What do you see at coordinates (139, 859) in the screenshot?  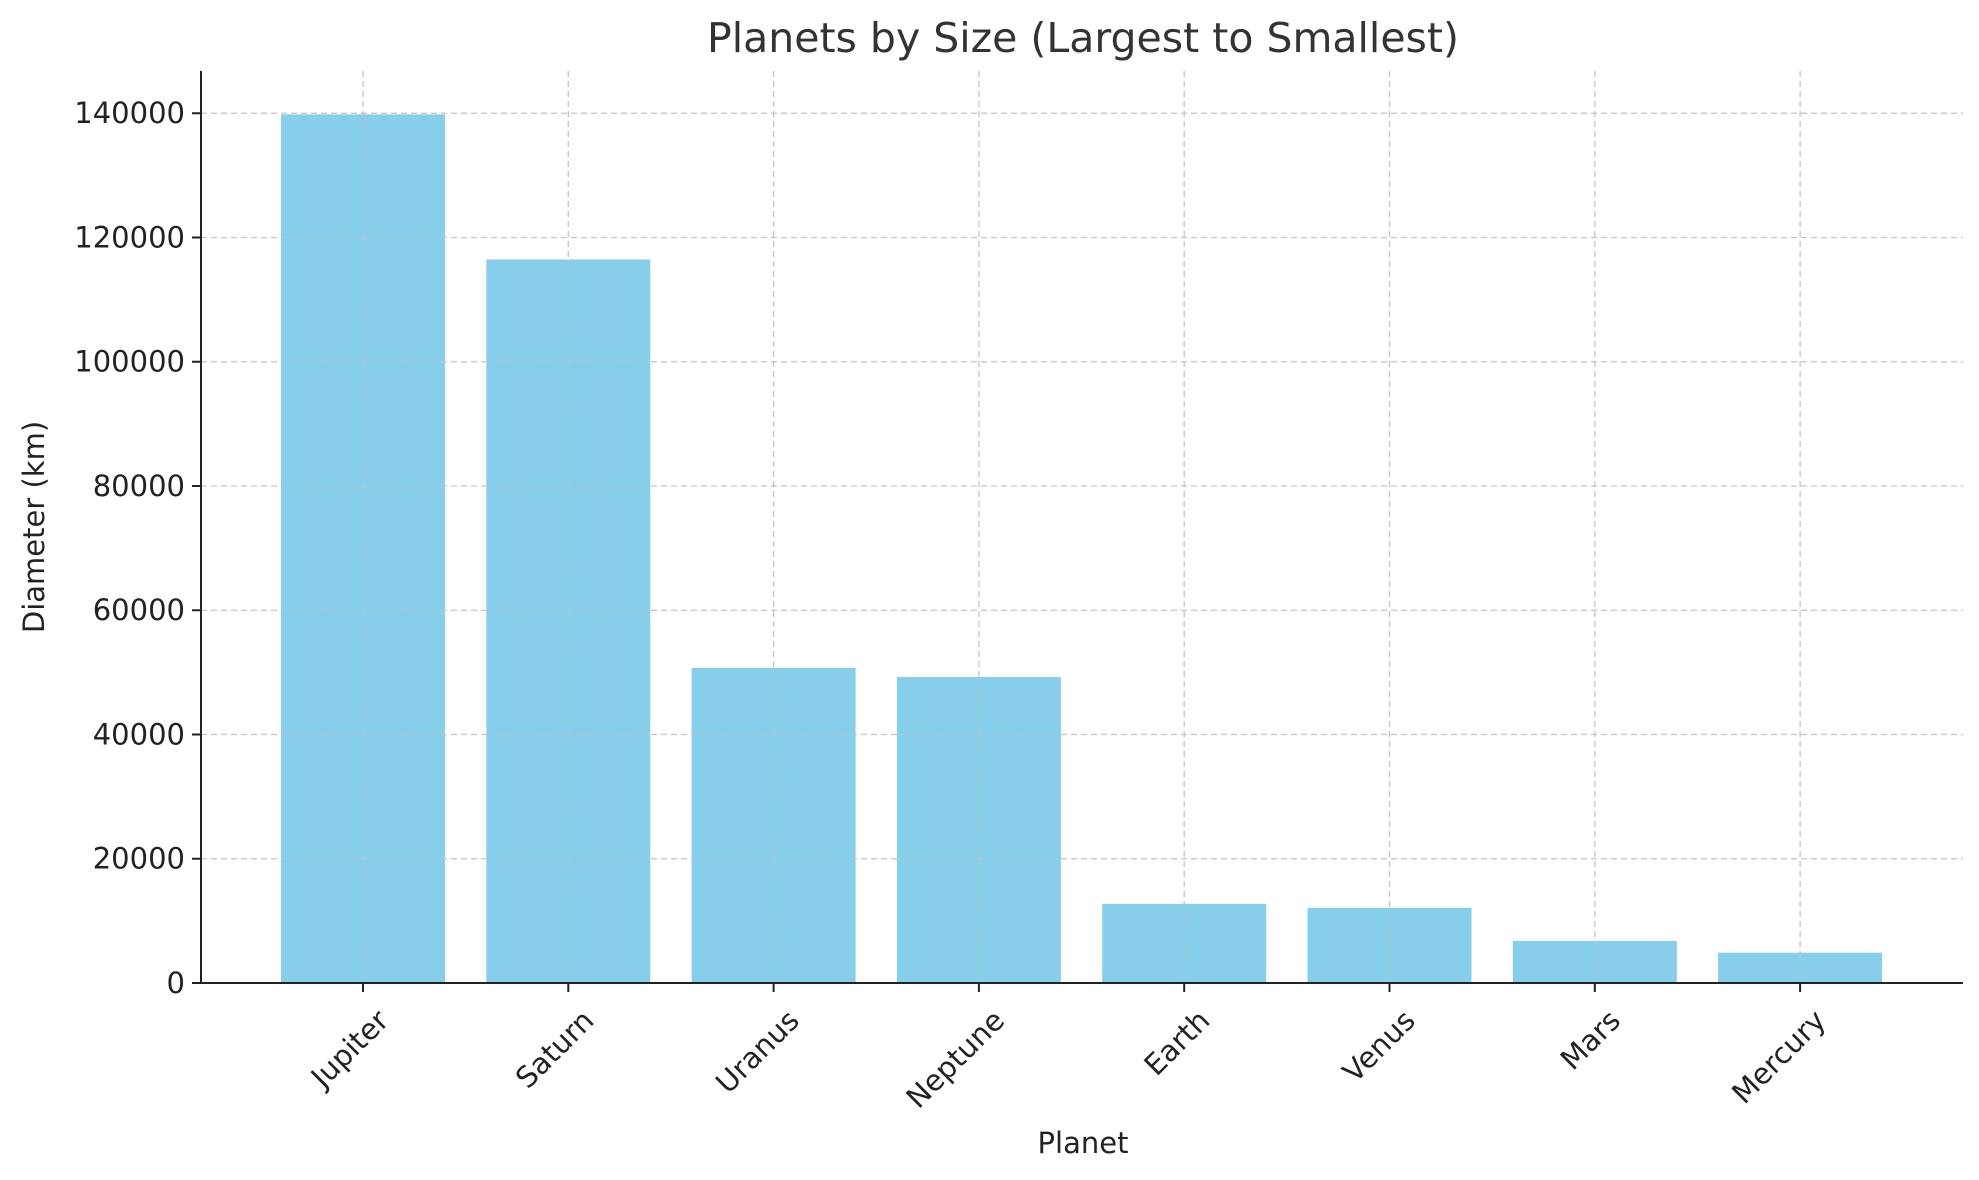 I see `y-tick-label: 20000` at bounding box center [139, 859].